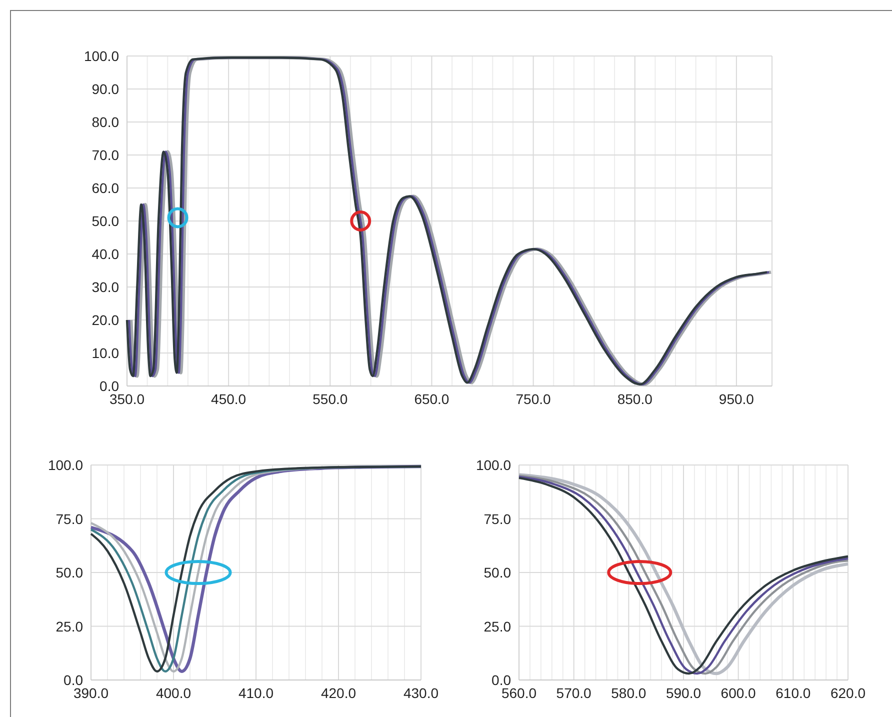  I want to click on x-tick-label: 580.0, so click(628, 693).